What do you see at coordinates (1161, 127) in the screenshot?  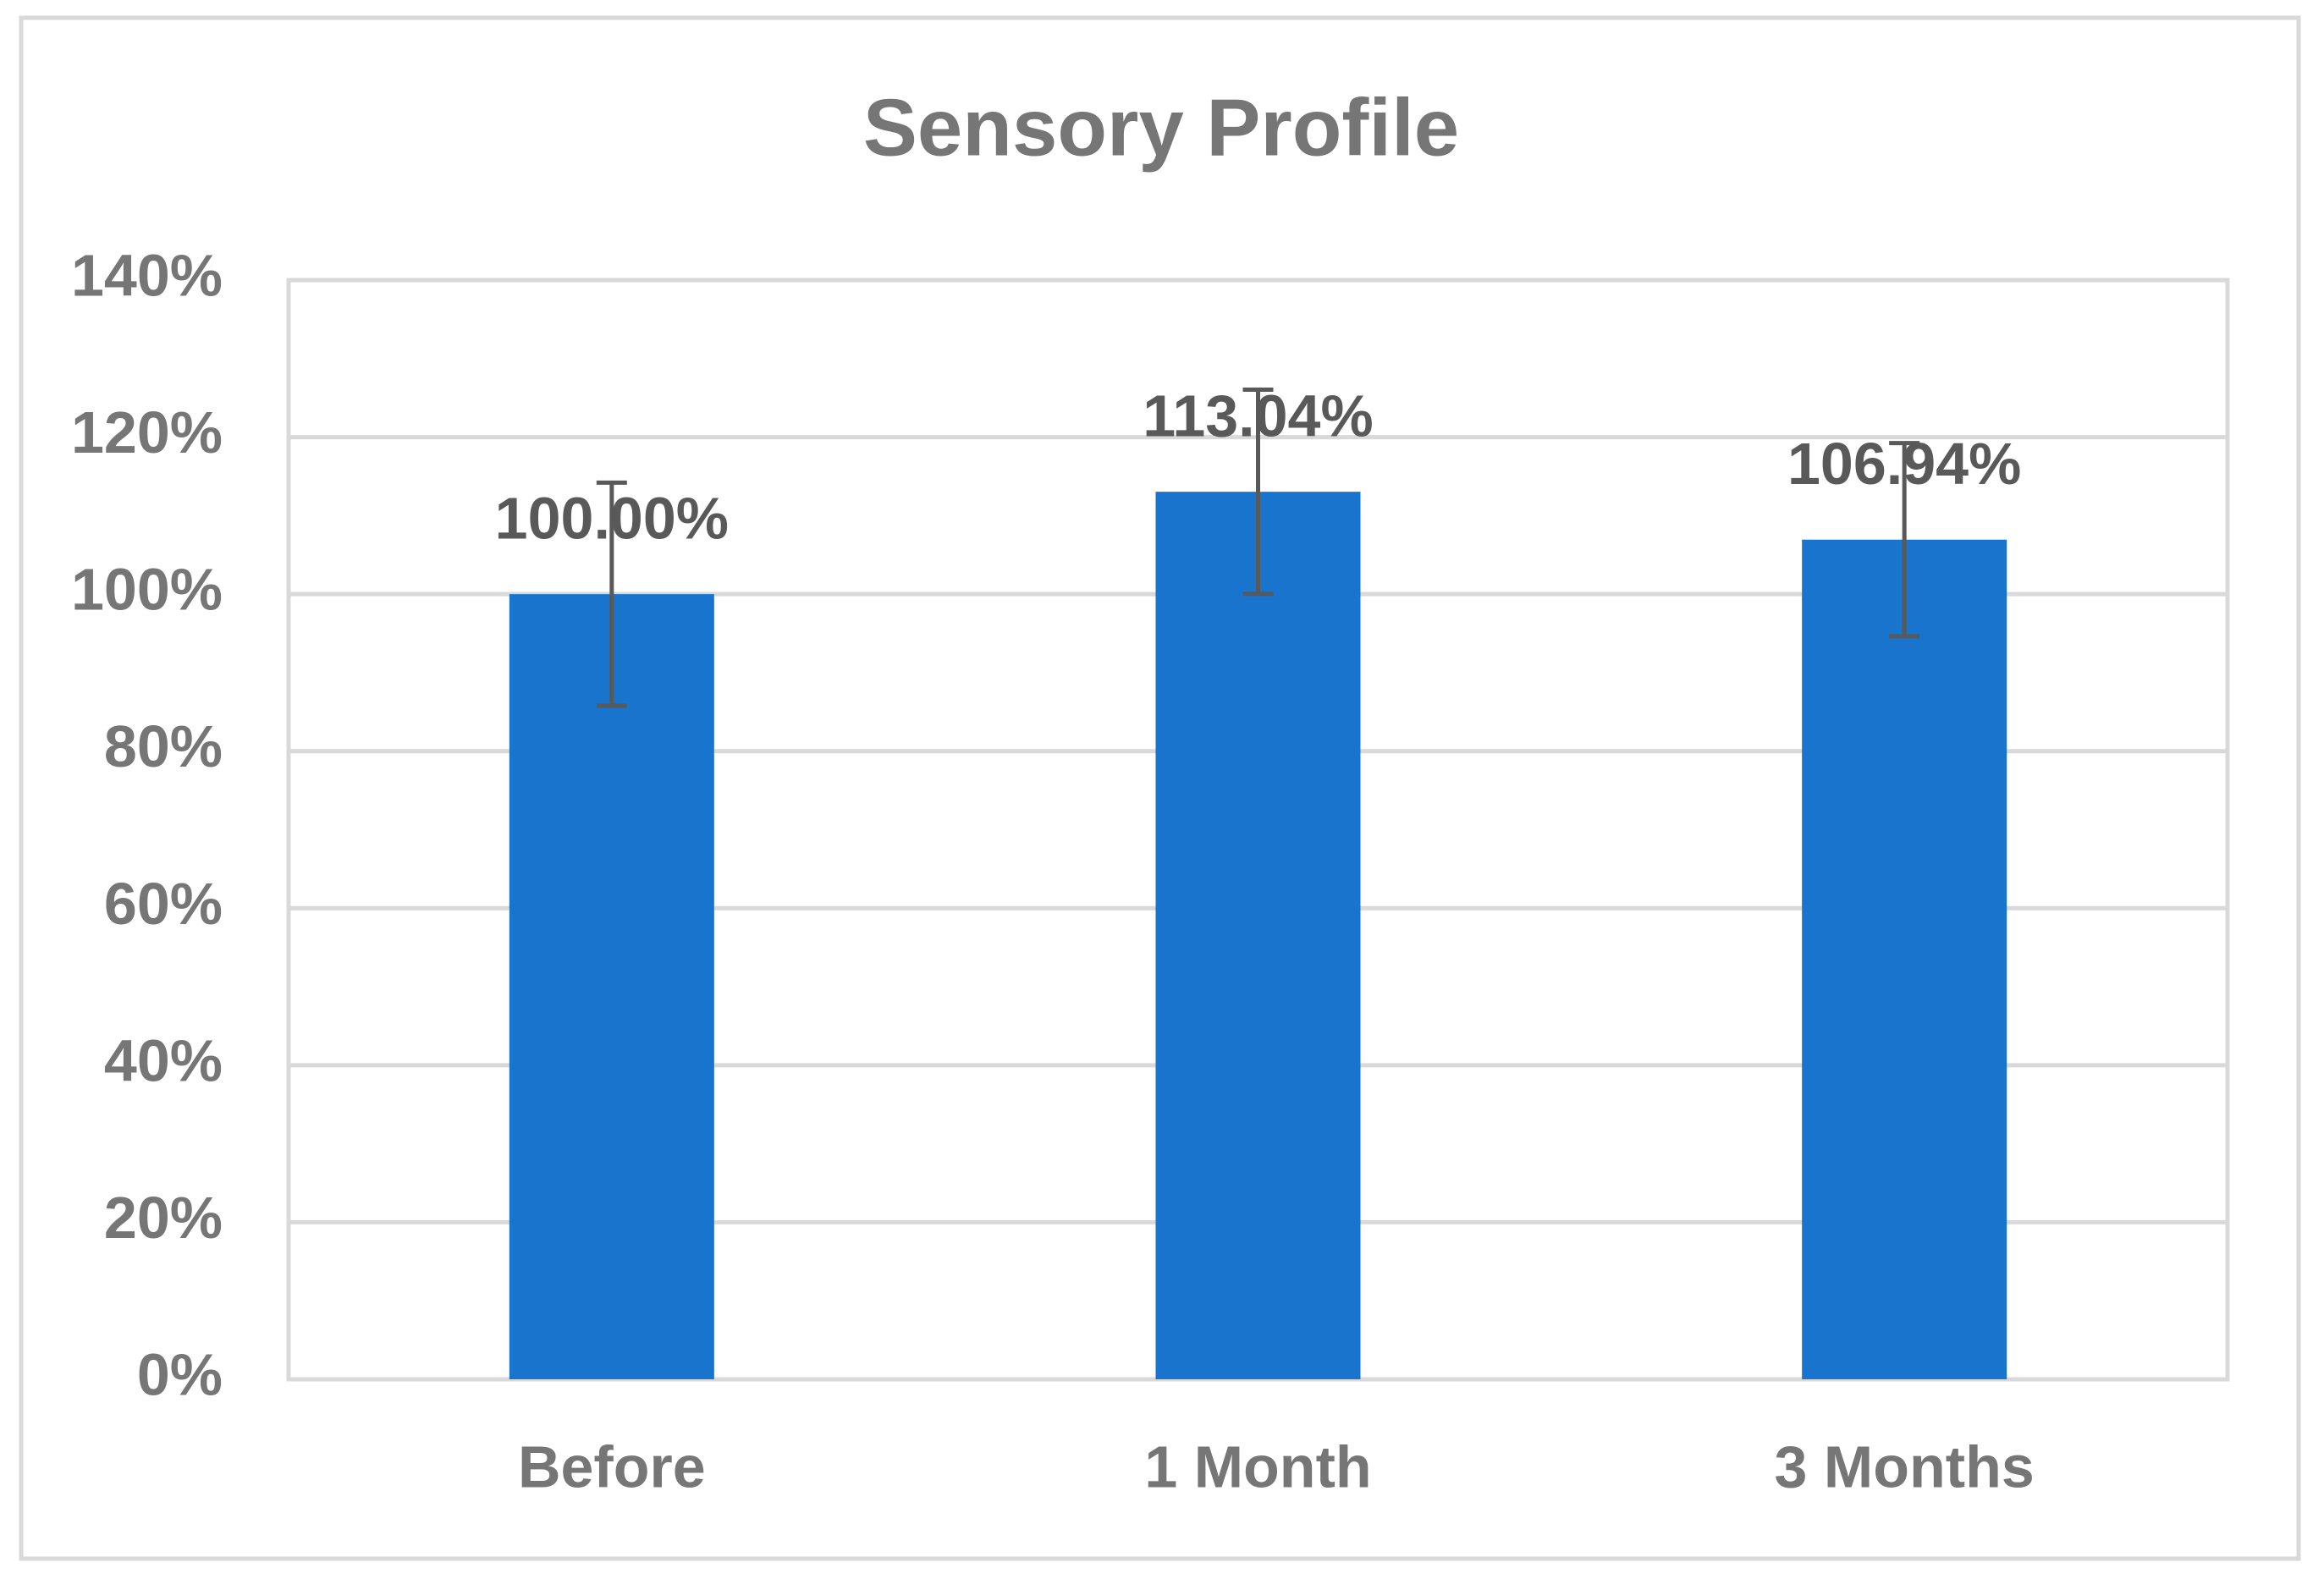 I see `chart-title: Sensory Profile` at bounding box center [1161, 127].